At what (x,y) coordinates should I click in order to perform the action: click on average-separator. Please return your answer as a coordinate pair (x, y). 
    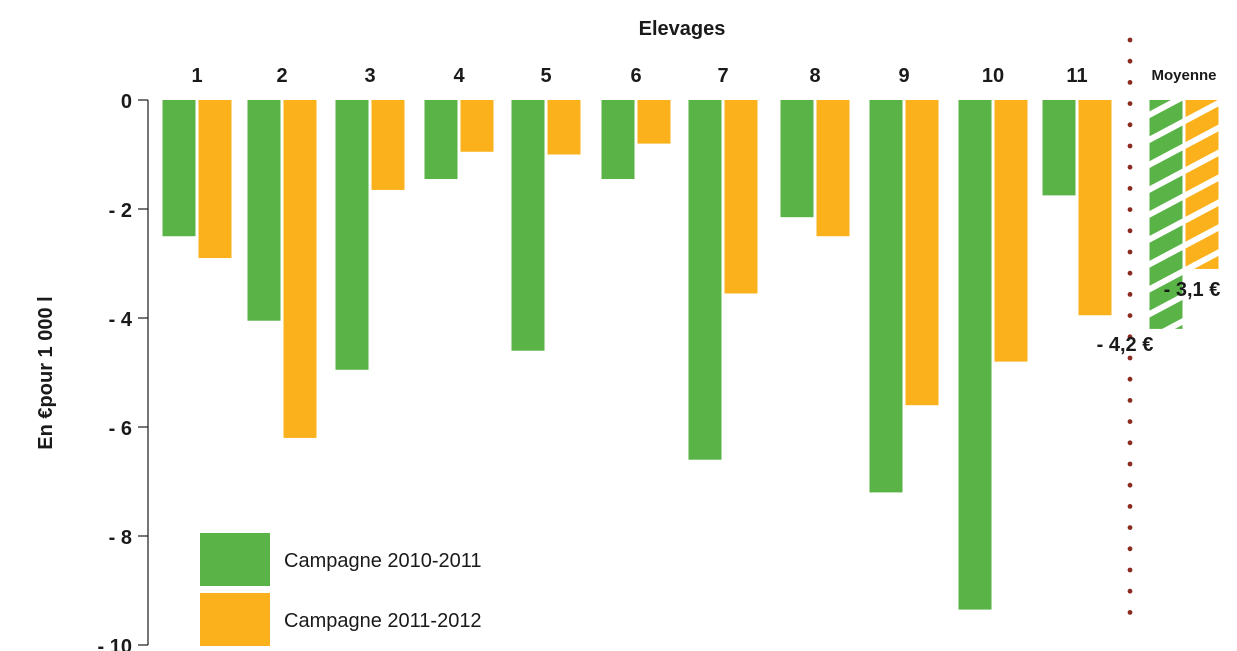
    Looking at the image, I should click on (1130, 326).